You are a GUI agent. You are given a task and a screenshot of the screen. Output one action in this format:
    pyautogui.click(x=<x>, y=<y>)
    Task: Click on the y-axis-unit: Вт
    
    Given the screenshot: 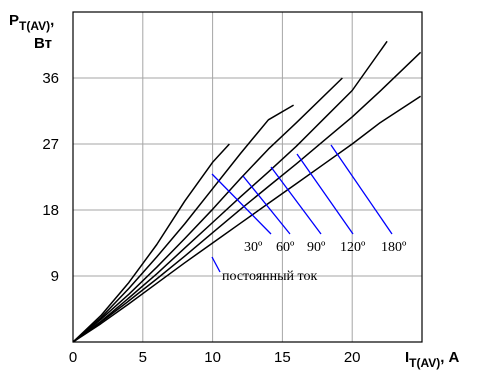 What is the action you would take?
    pyautogui.click(x=43, y=43)
    